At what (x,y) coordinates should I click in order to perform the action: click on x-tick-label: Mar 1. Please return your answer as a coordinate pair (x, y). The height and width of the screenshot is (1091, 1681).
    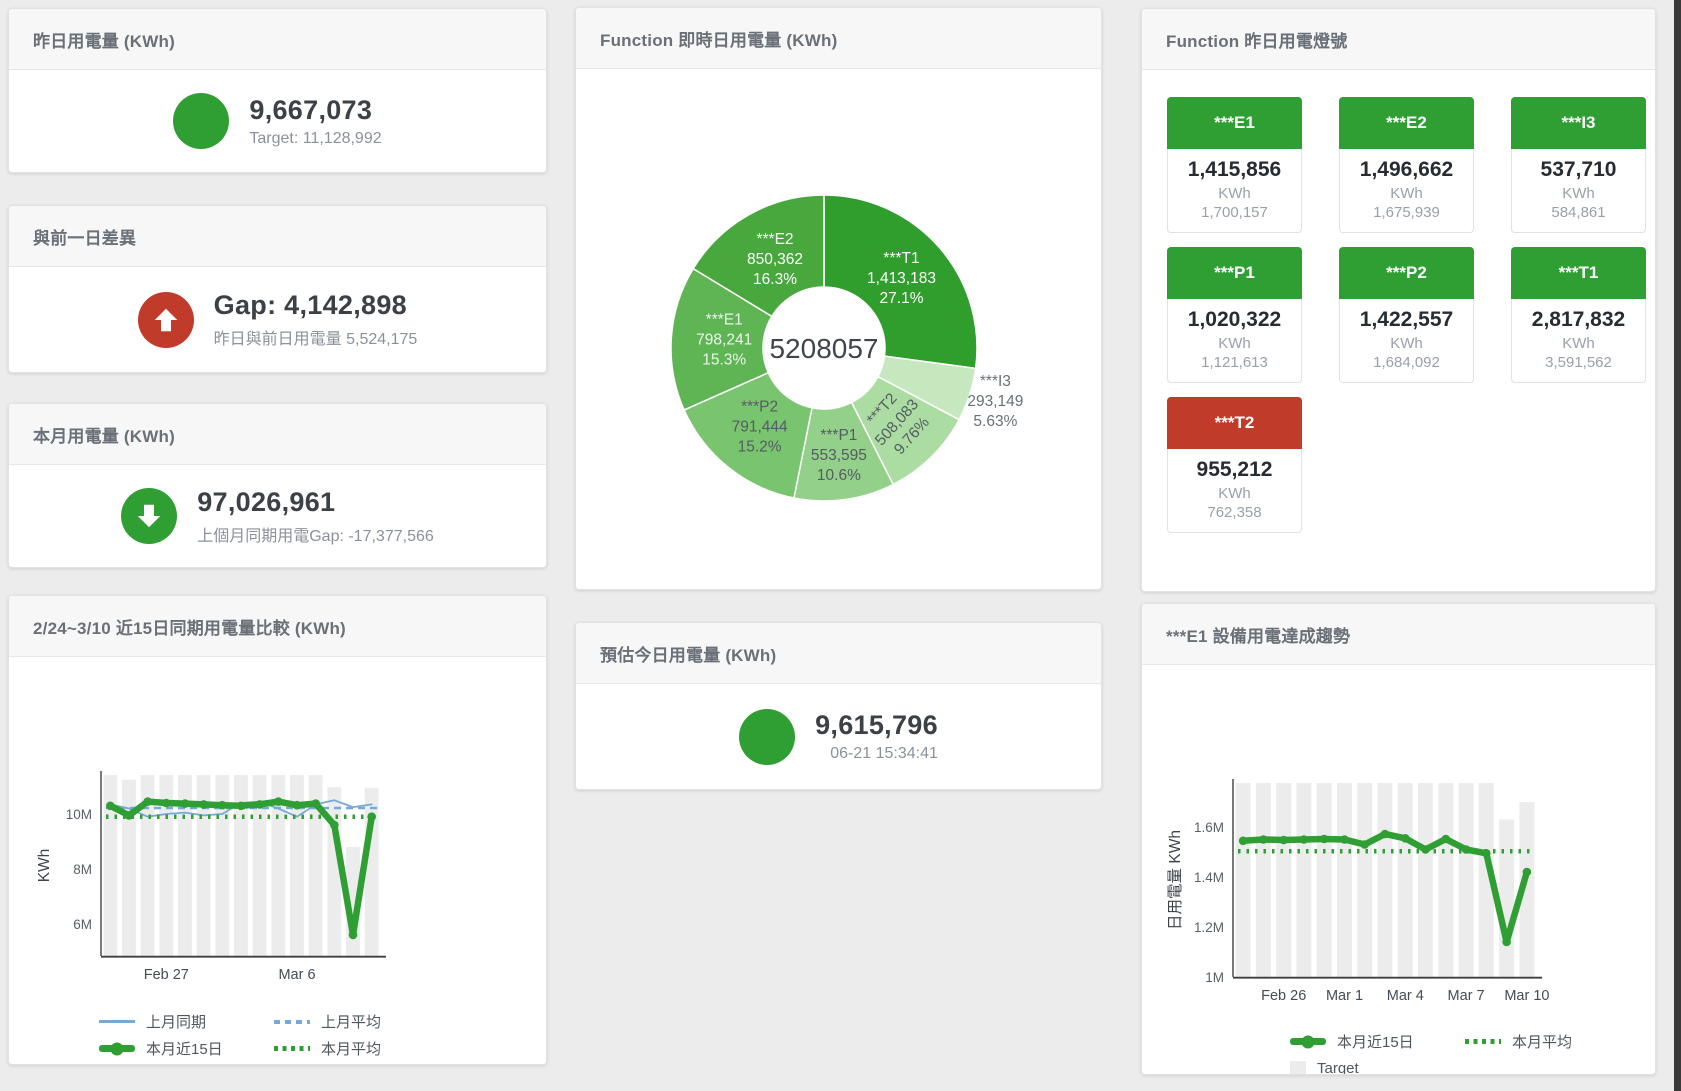
    Looking at the image, I should click on (1344, 996).